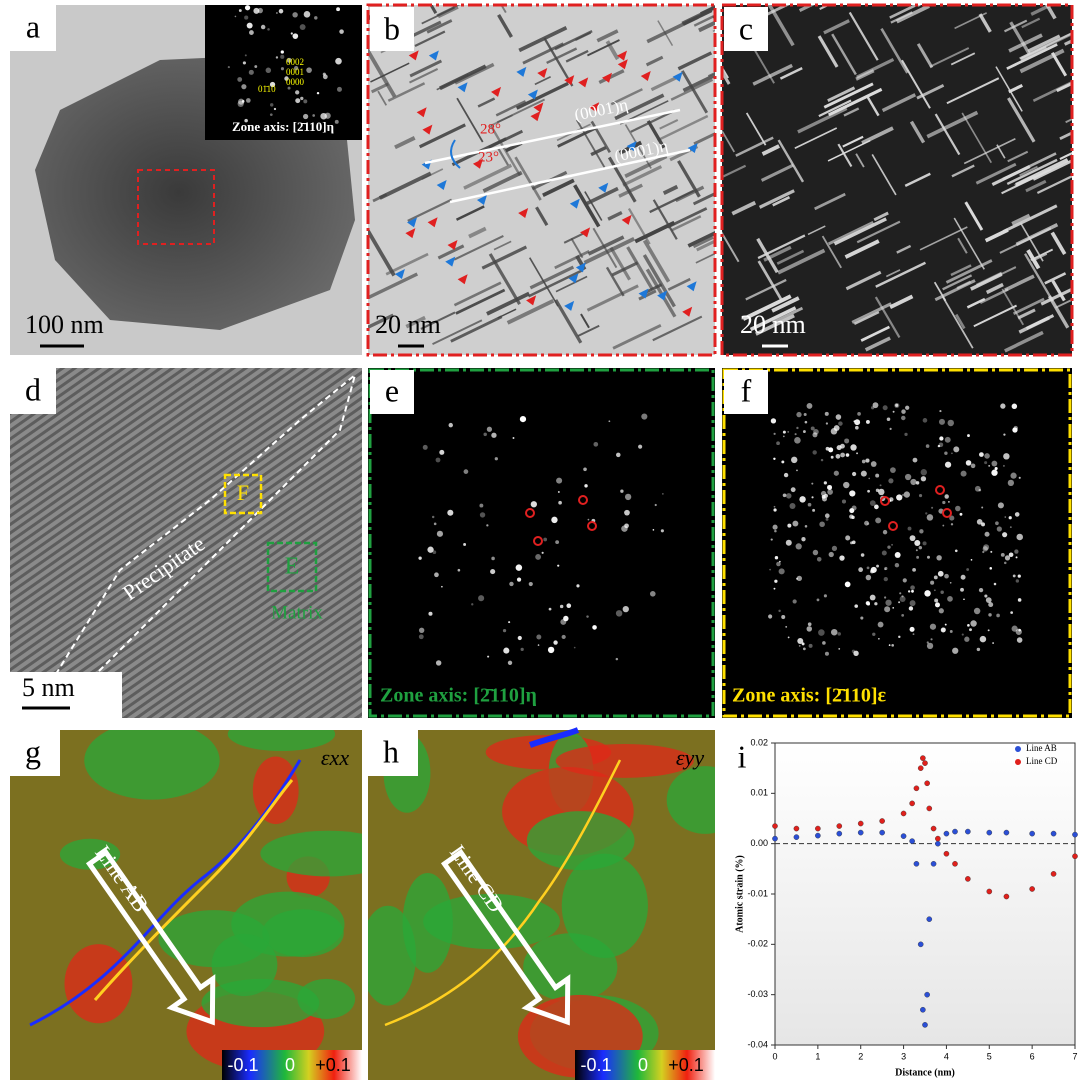 This screenshot has width=1080, height=1083. What do you see at coordinates (335, 757) in the screenshot?
I see `strain-component: εxx` at bounding box center [335, 757].